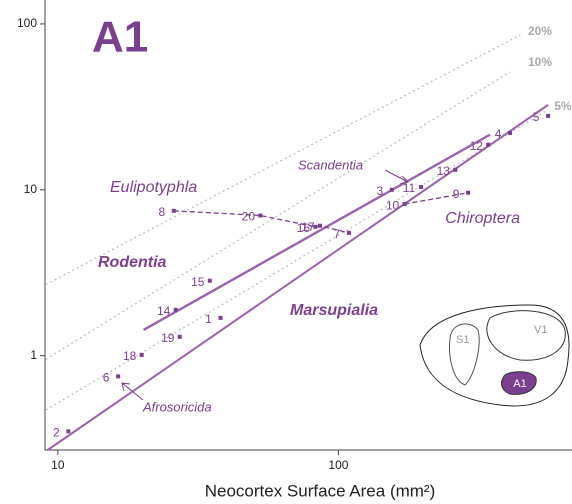  I want to click on point-label: 20, so click(249, 217).